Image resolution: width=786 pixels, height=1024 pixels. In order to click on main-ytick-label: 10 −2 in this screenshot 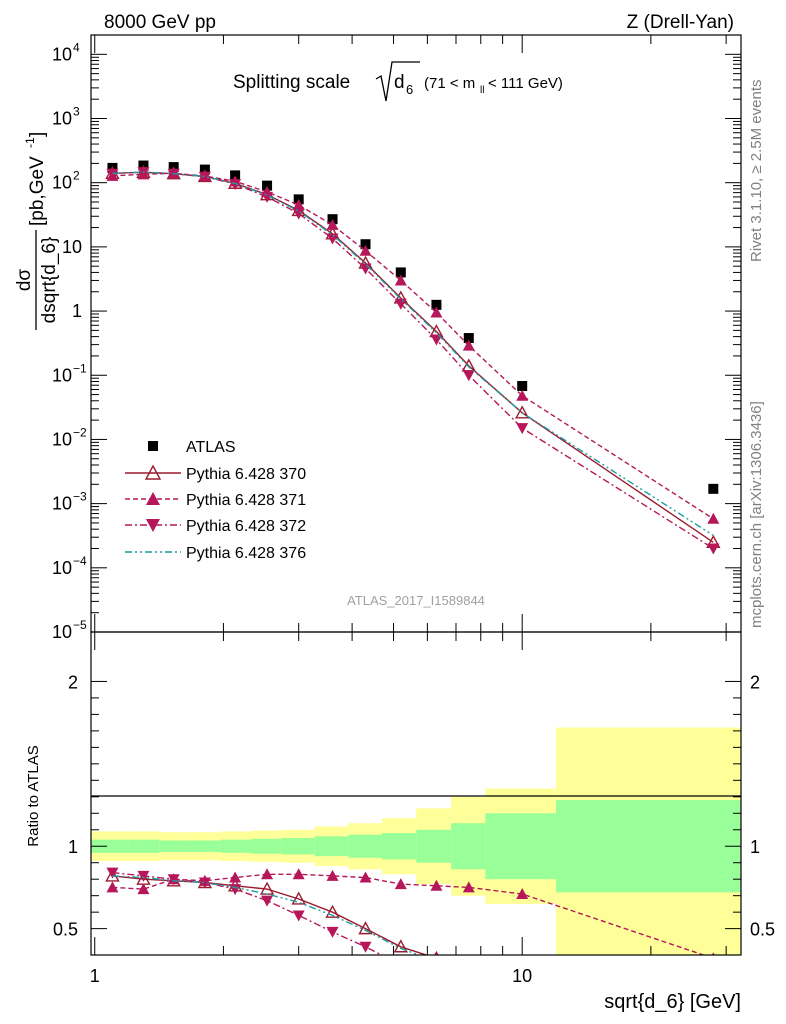, I will do `click(69, 437)`.